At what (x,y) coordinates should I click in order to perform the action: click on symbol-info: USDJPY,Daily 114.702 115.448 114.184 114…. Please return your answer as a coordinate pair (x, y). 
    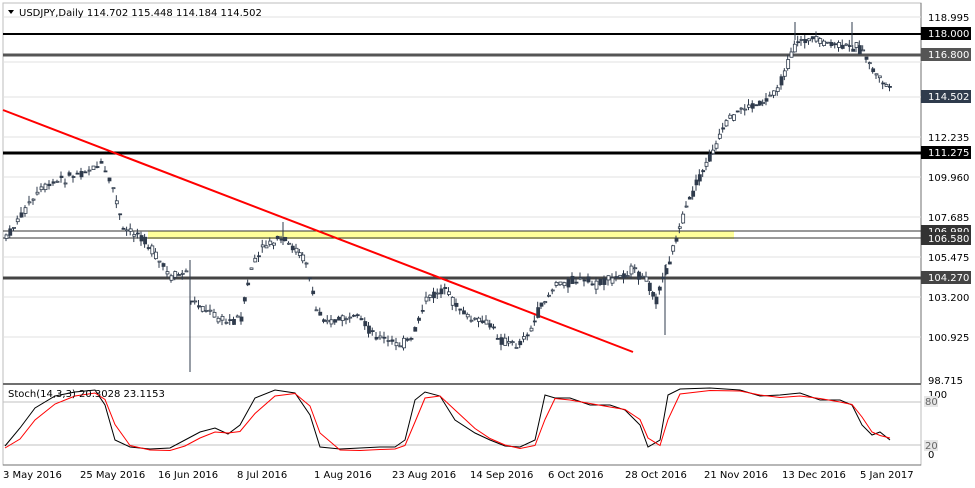
    Looking at the image, I should click on (140, 13).